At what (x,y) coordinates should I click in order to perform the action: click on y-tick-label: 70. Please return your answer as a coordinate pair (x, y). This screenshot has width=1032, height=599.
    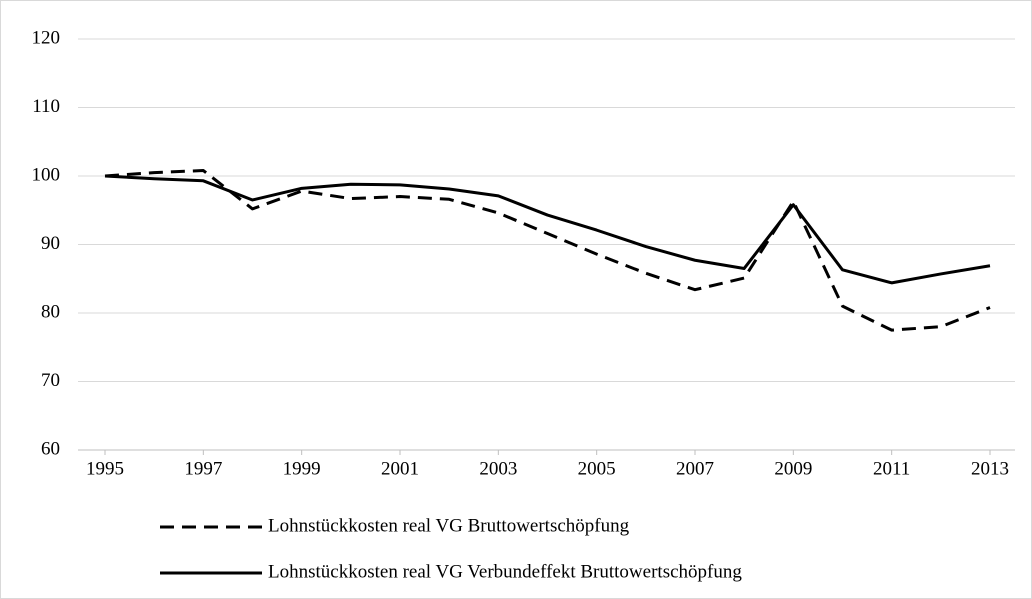
    Looking at the image, I should click on (50, 380).